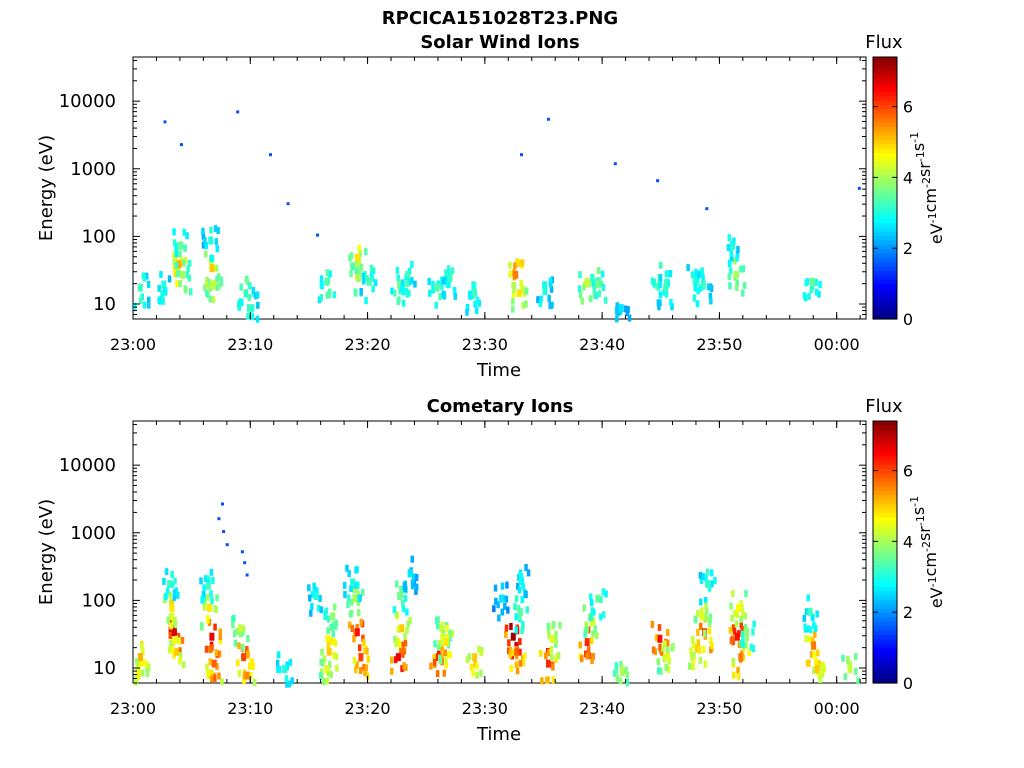  I want to click on colorbar-cometary: 0 2 4 6, so click(892, 556).